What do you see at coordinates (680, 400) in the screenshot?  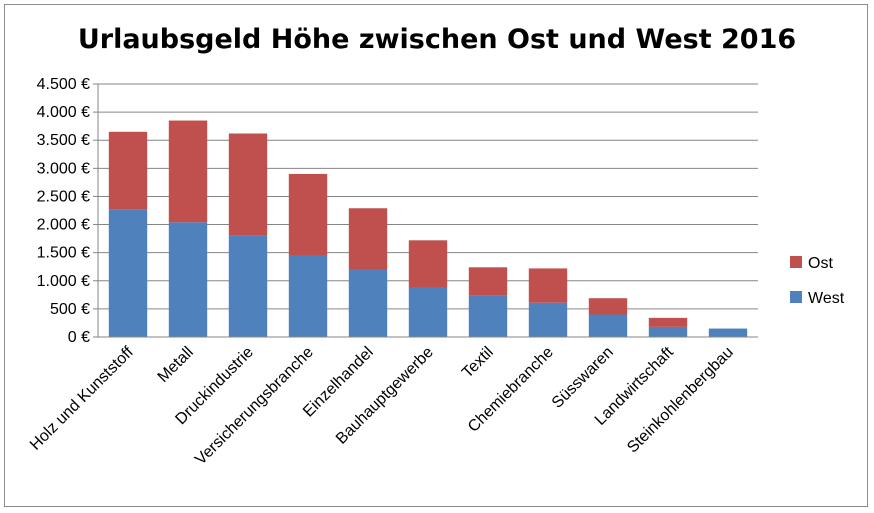 I see `x-category-label: Steinkohlenbergbau` at bounding box center [680, 400].